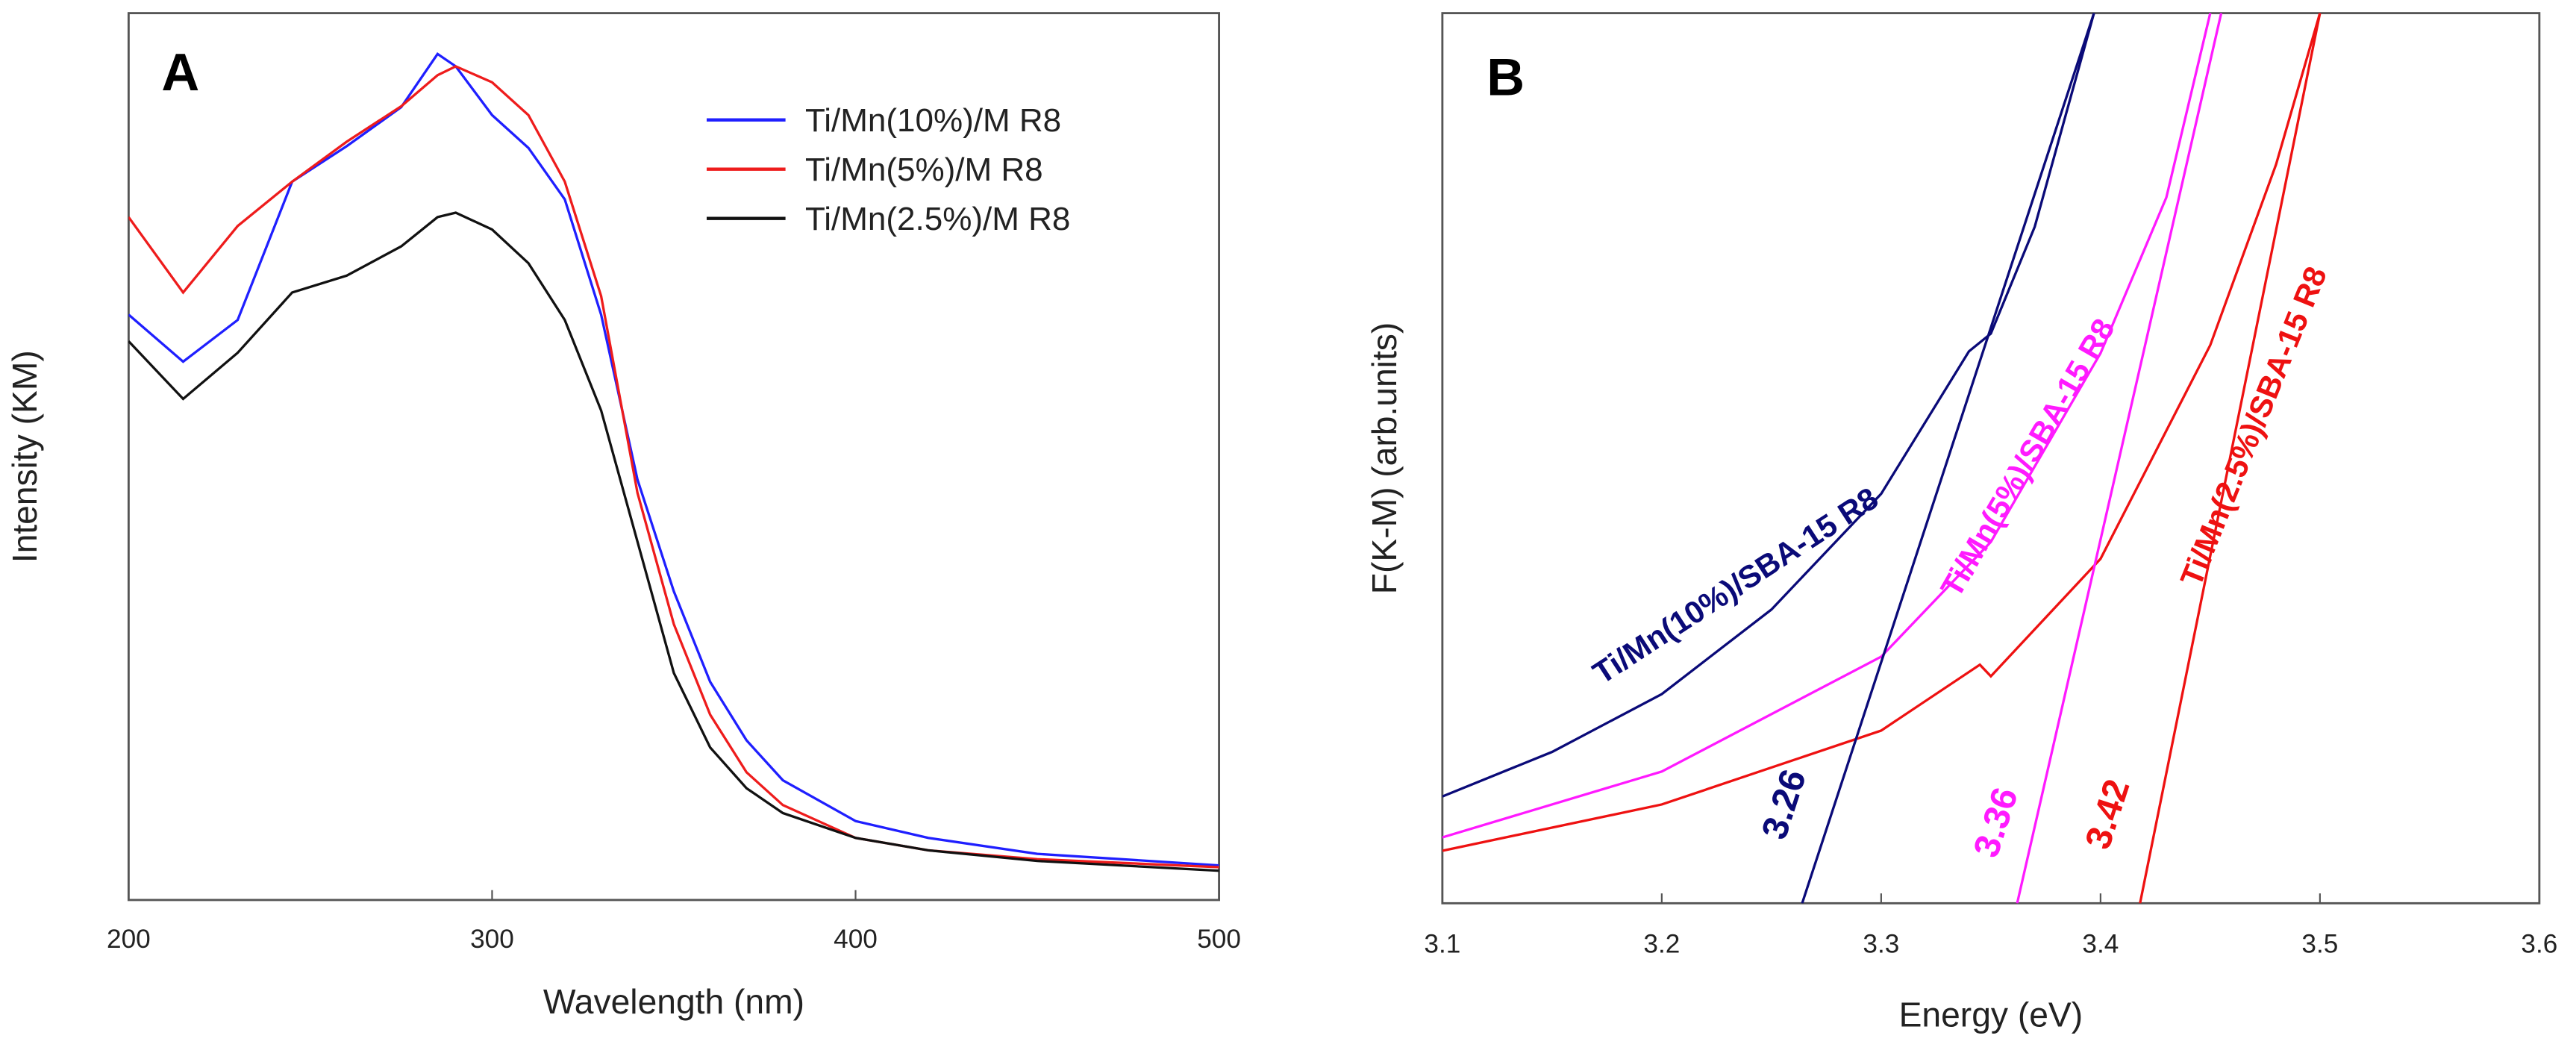  Describe the element at coordinates (937, 219) in the screenshot. I see `legend-label: Ti/Mn(2.5%)/M R8` at that location.